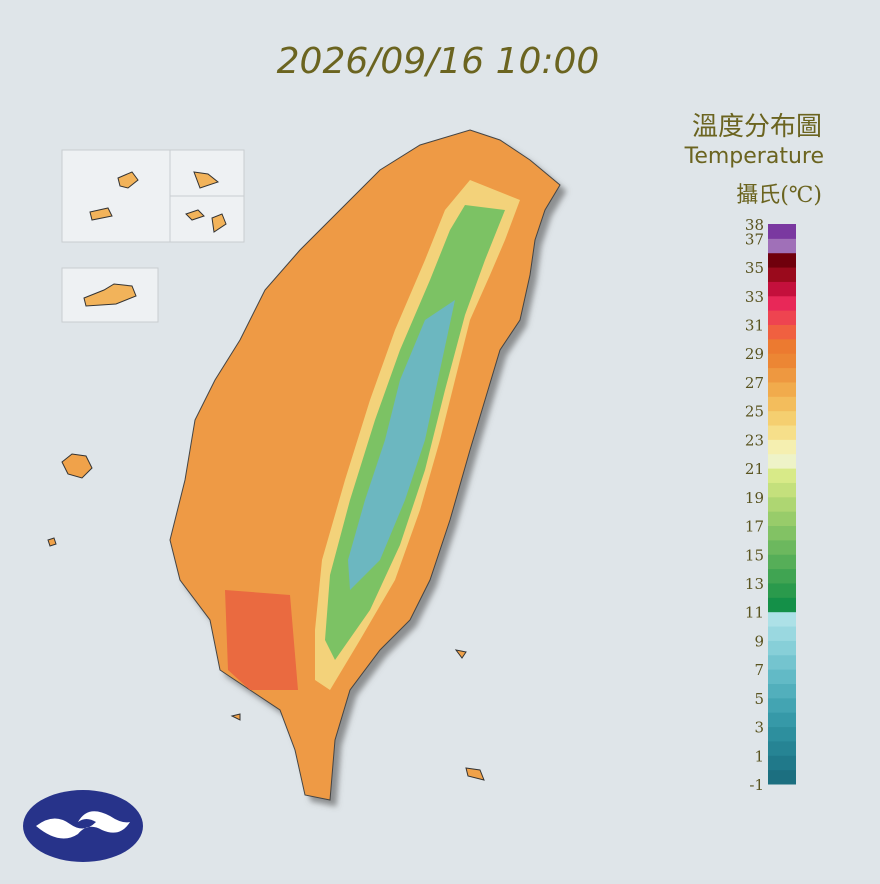  Describe the element at coordinates (756, 785) in the screenshot. I see `scale-label: -1` at that location.